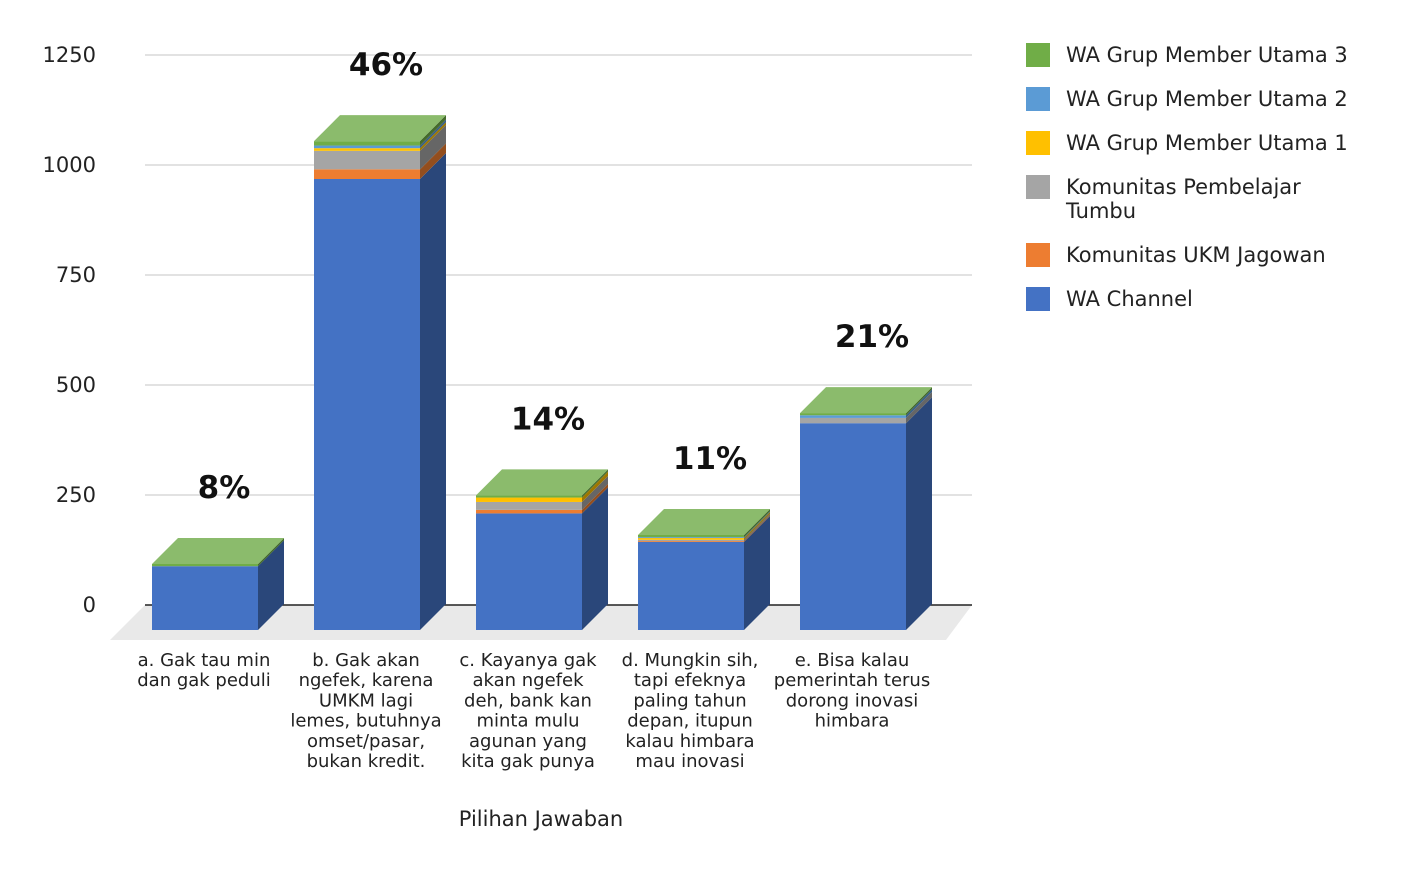 This screenshot has height=874, width=1416. Describe the element at coordinates (1129, 299) in the screenshot. I see `legend-label: WA Channel` at that location.